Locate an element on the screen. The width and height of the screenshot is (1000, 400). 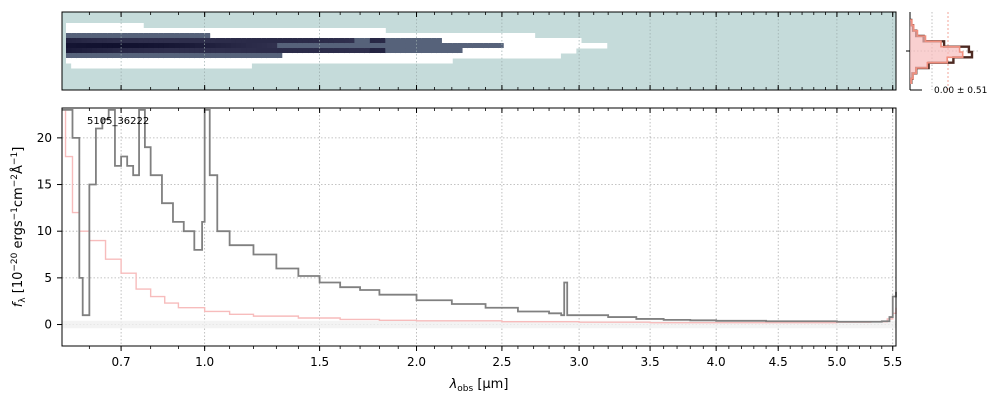
x-tick-label: 1.0 is located at coordinates (204, 362).